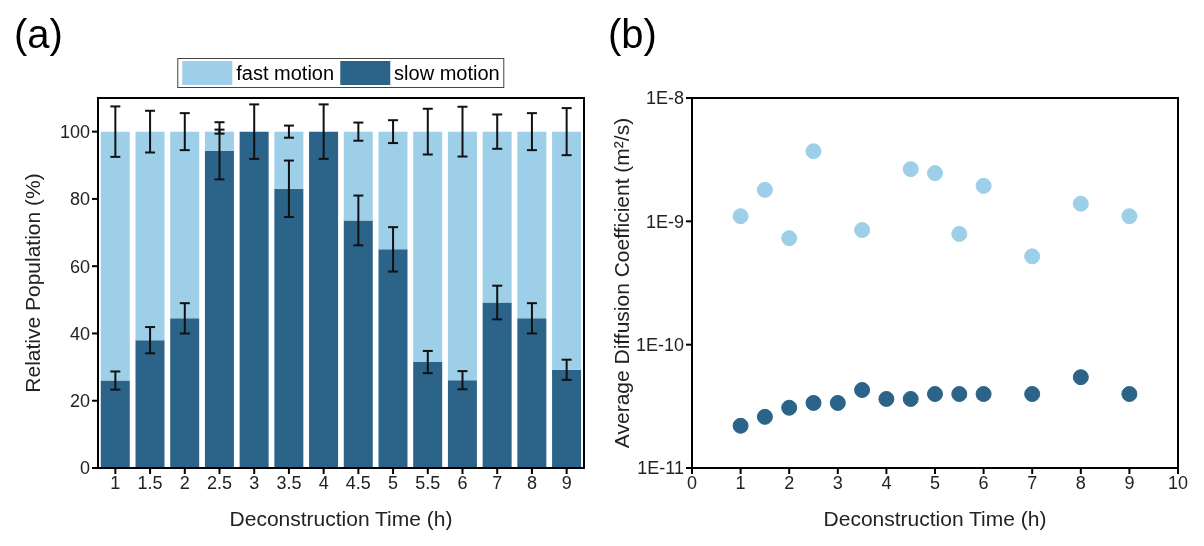  Describe the element at coordinates (659, 345) in the screenshot. I see `y-tick-label: 1E-10` at that location.